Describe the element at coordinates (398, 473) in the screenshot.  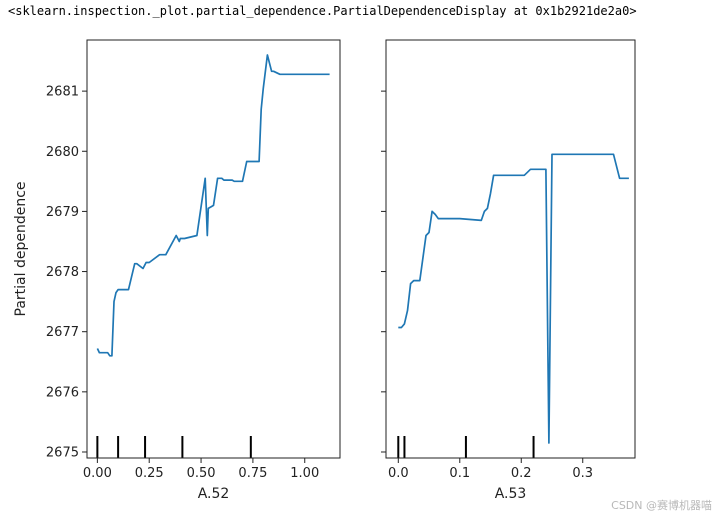
I see `x-tick-label: 0.0` at that location.